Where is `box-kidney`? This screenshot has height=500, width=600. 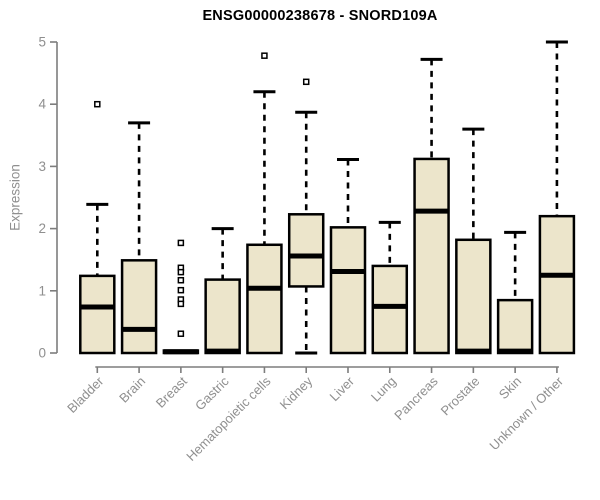 box-kidney is located at coordinates (306, 250).